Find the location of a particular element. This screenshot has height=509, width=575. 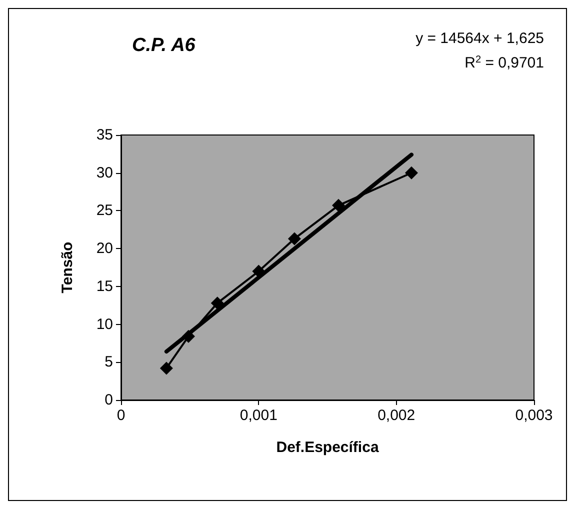

x-tick-label: 0,002 is located at coordinates (397, 415).